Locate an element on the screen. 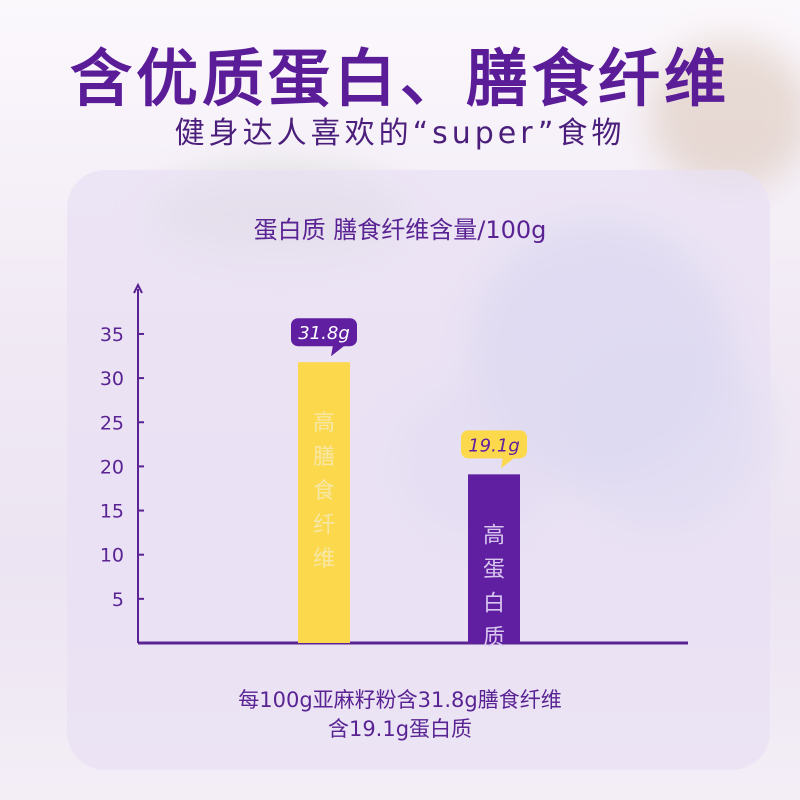  bar-inner-label: 高膳食纤维 is located at coordinates (324, 491).